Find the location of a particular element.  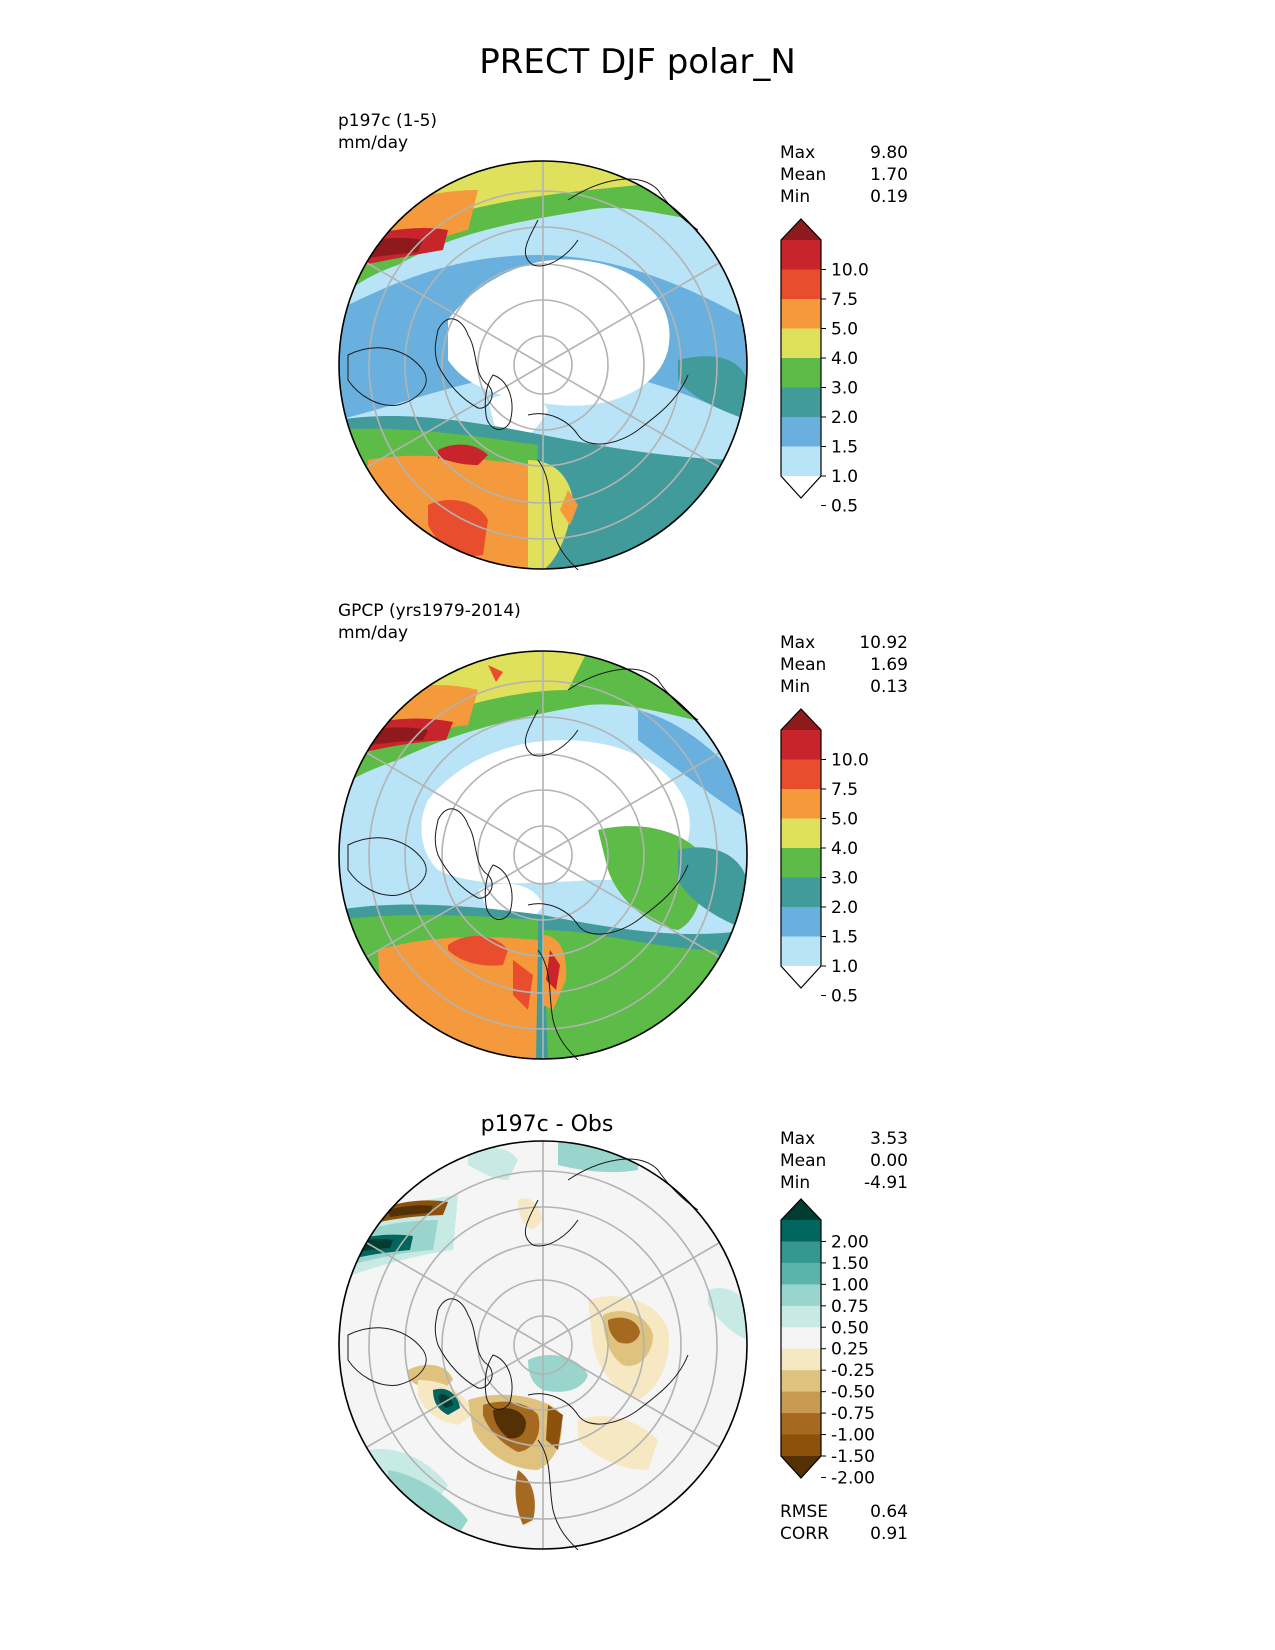

colorbar-tick-label: -1.50 is located at coordinates (853, 1457).